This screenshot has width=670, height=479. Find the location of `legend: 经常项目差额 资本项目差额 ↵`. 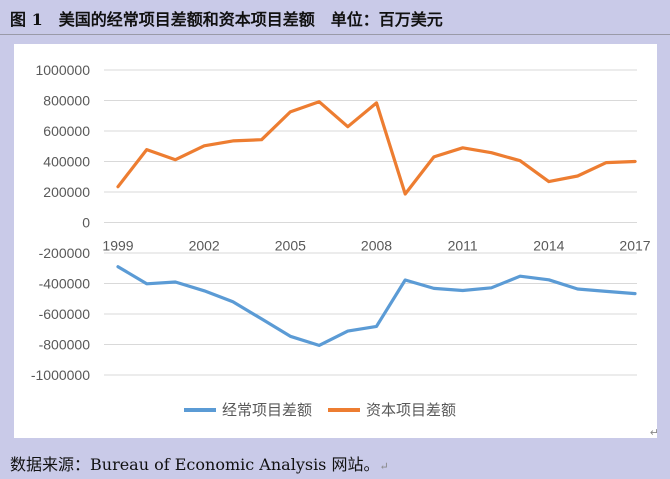

legend: 经常项目差额 资本项目差额 ↵ is located at coordinates (420, 420).